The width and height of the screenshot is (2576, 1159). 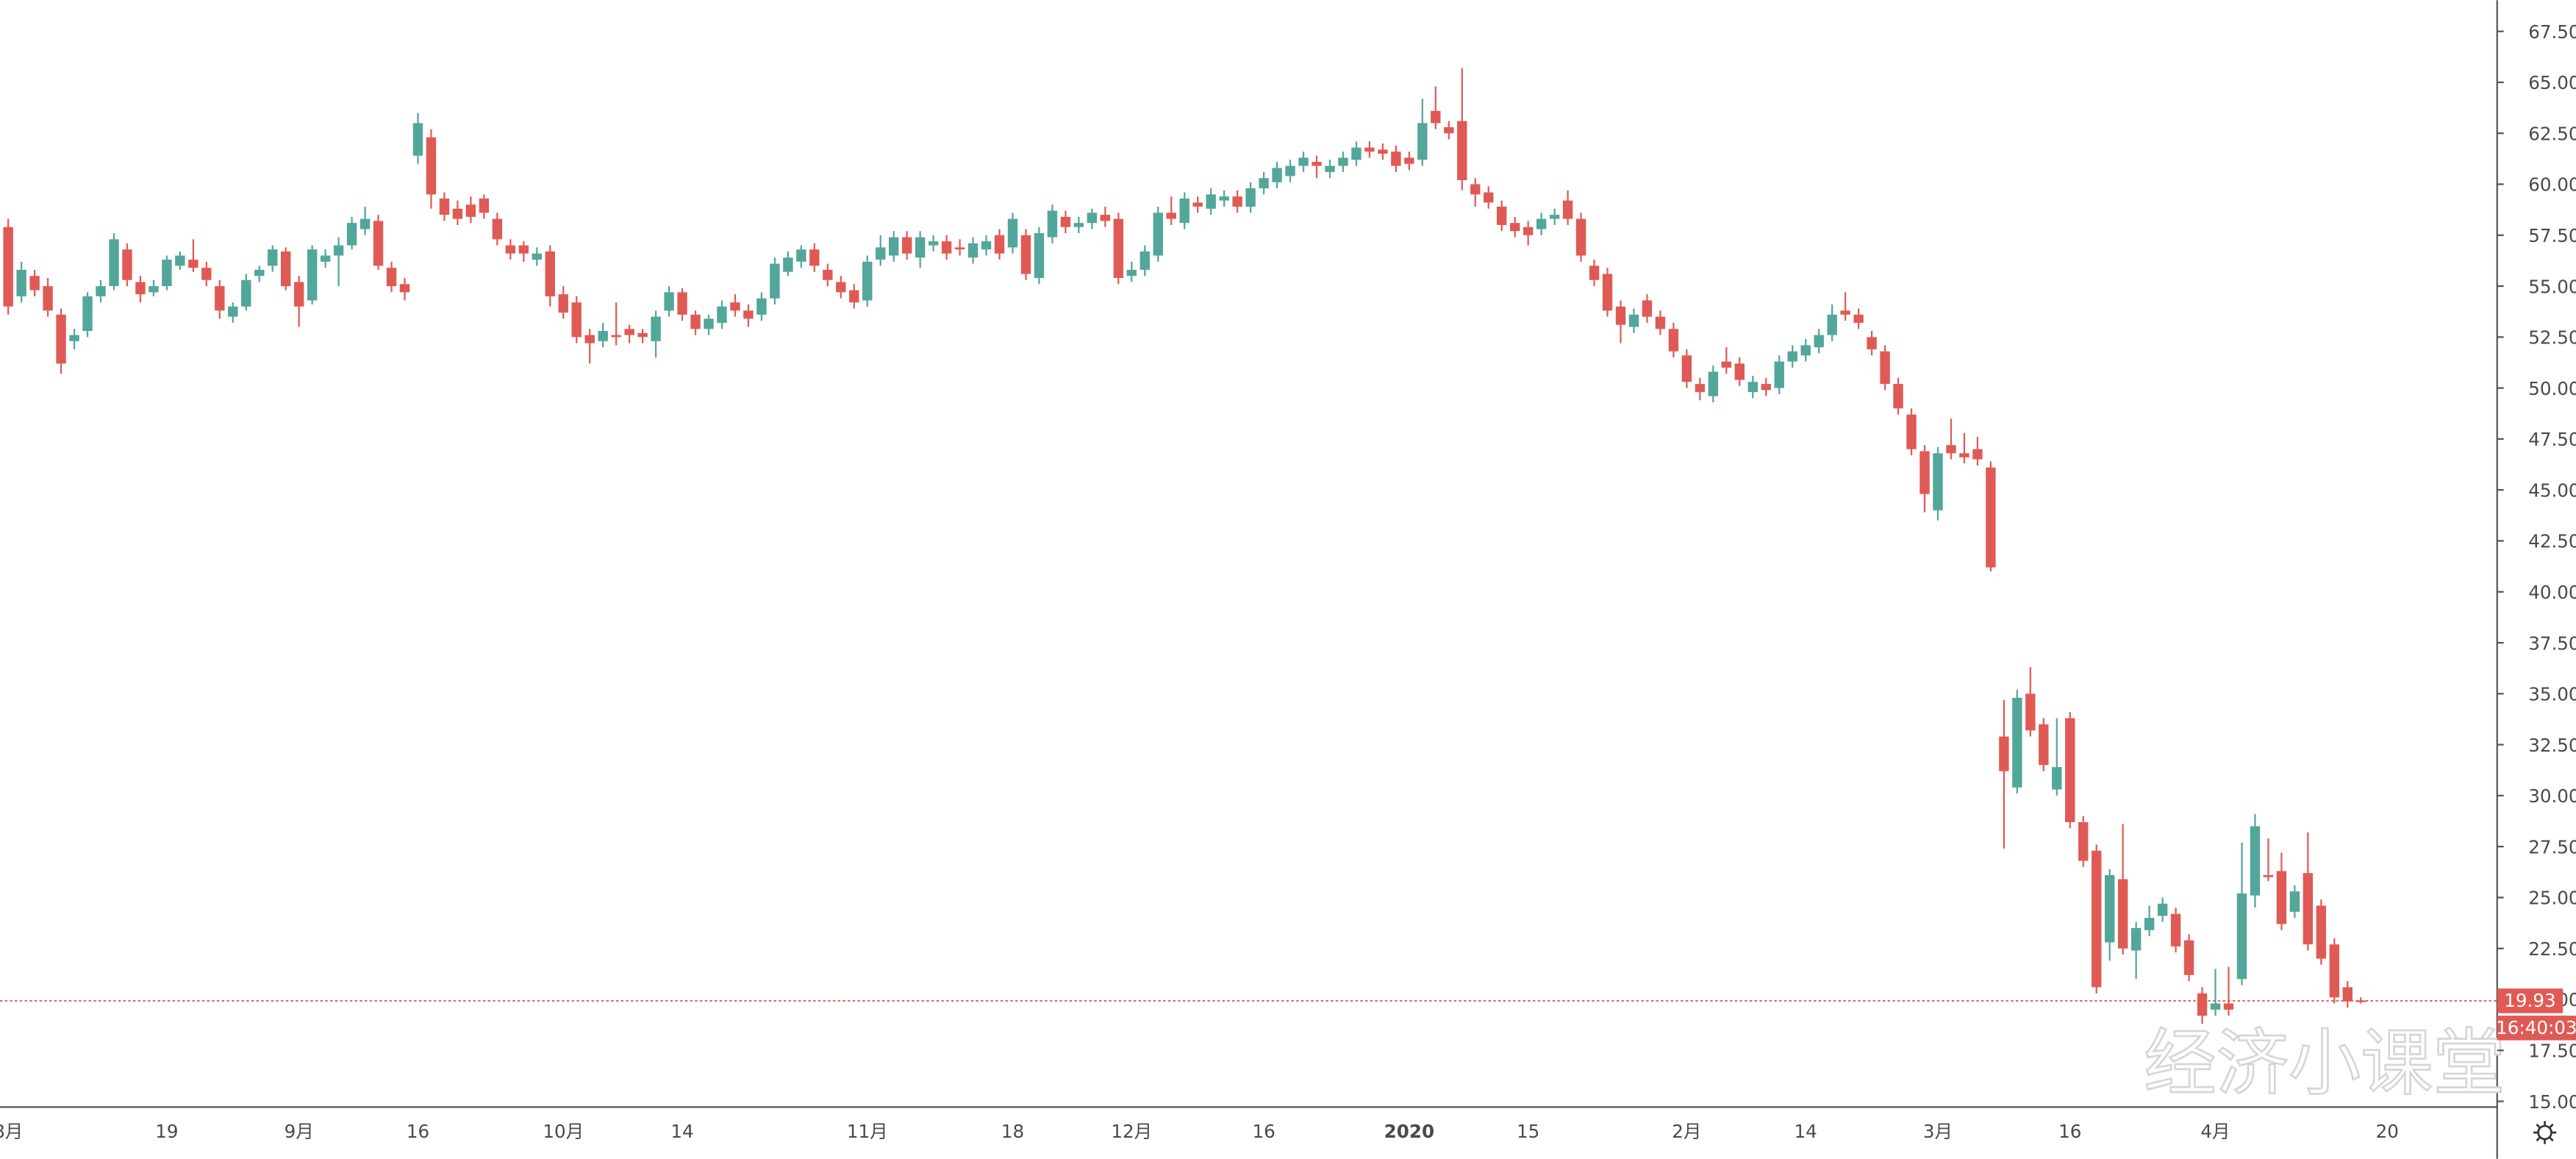 I want to click on y-tick-label: 37.50, so click(x=2552, y=643).